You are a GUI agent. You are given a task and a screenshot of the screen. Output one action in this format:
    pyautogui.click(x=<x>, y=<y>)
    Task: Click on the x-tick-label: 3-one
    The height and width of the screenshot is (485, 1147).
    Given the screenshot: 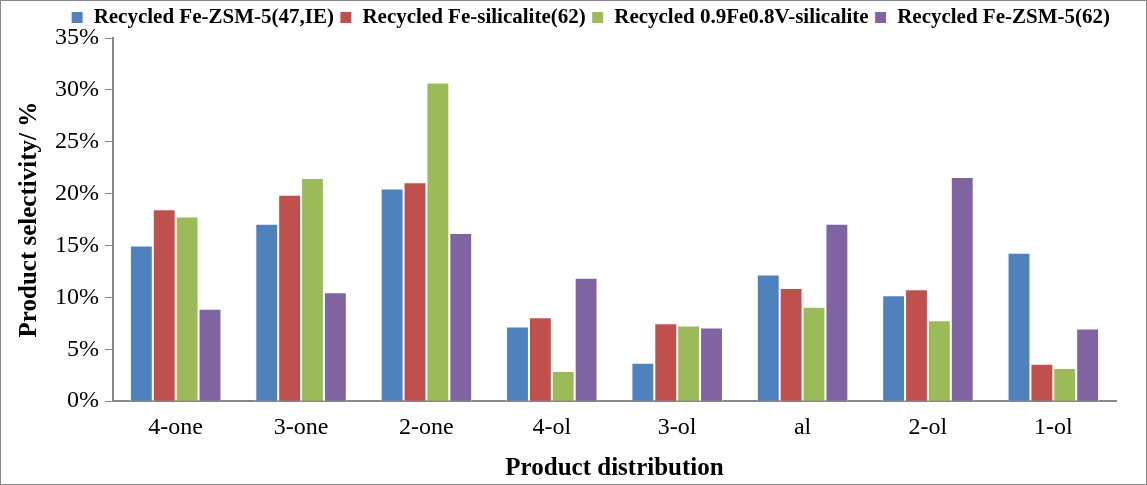 What is the action you would take?
    pyautogui.click(x=301, y=425)
    